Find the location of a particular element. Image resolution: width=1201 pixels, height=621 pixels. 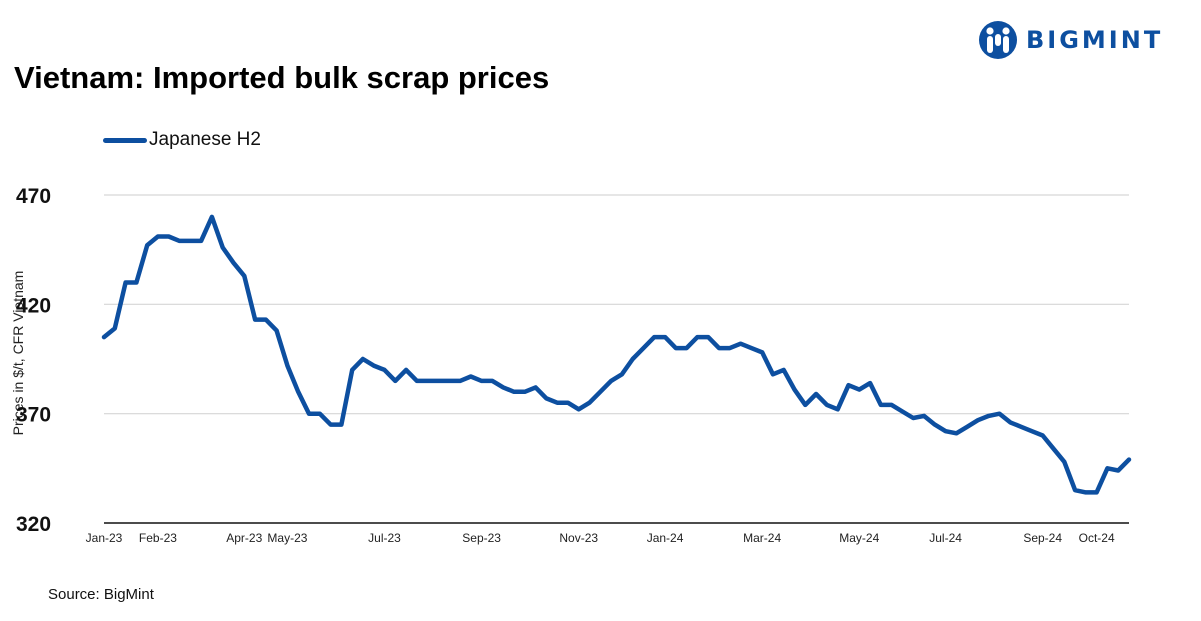

x-tick-label-mar-24: Mar-24 is located at coordinates (762, 538).